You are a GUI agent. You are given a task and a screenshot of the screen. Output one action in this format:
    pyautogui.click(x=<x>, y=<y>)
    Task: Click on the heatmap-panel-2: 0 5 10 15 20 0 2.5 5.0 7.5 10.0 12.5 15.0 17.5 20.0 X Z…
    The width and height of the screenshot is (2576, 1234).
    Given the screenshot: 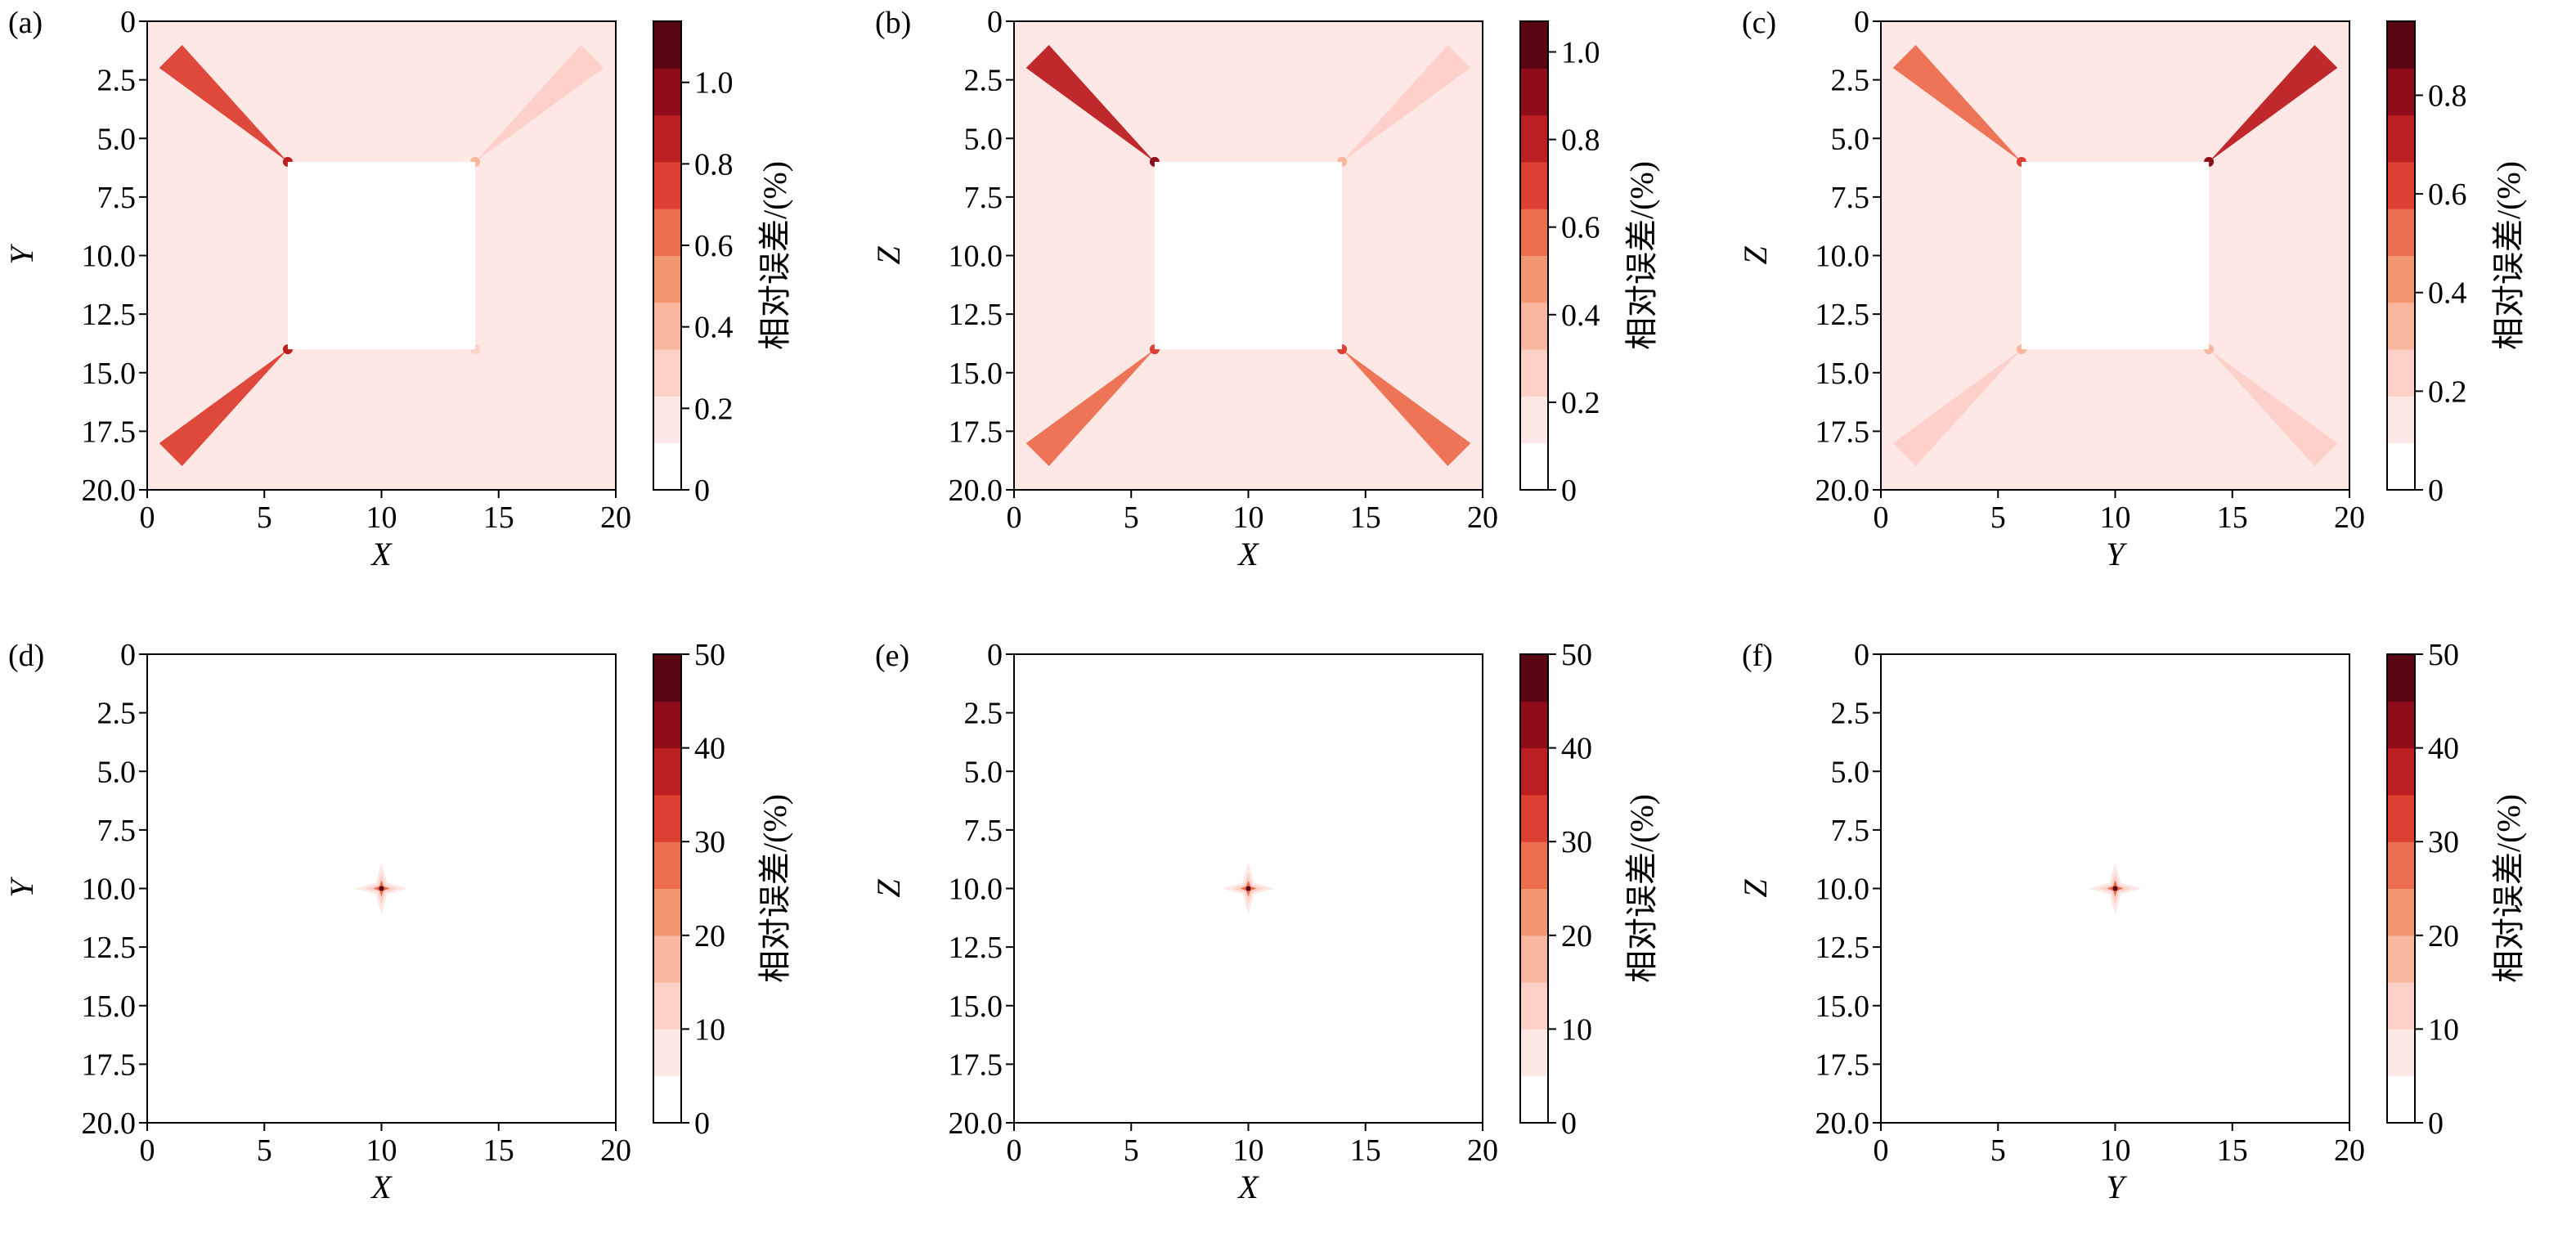 What is the action you would take?
    pyautogui.click(x=1265, y=288)
    